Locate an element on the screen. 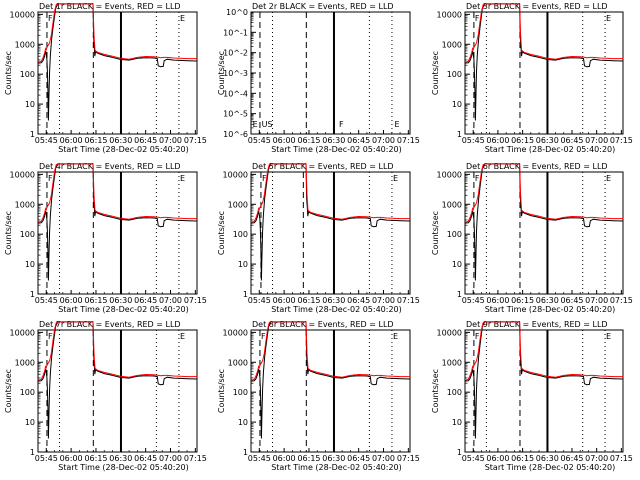 The width and height of the screenshot is (640, 480). panel-title: Det 4r BLACK = Events, RED = LLD is located at coordinates (110, 166).